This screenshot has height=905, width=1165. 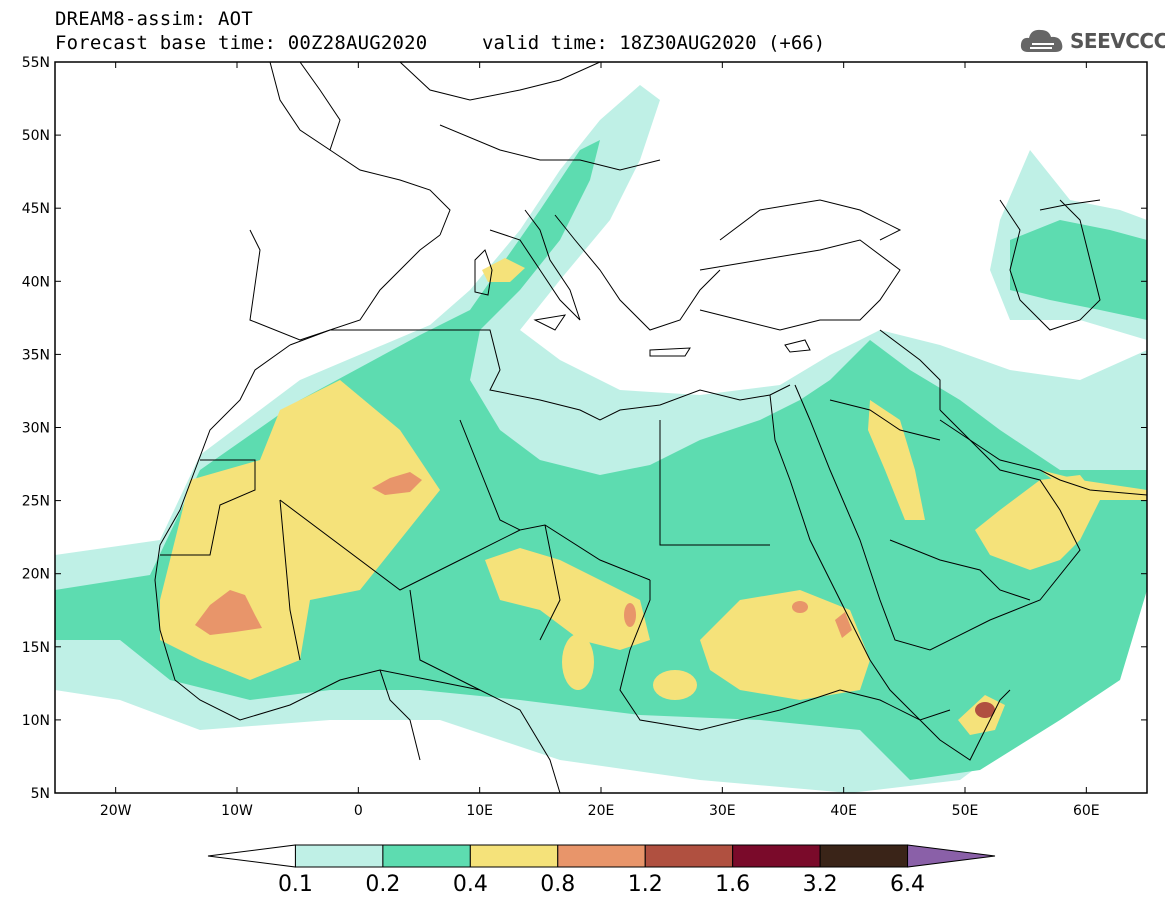 What do you see at coordinates (154, 19) in the screenshot?
I see `map-title: DREAM8-assim: AOT` at bounding box center [154, 19].